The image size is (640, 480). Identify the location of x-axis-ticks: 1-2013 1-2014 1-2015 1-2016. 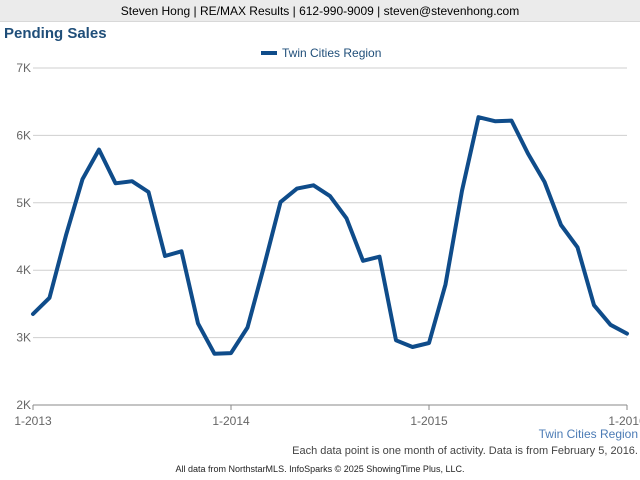
(327, 416).